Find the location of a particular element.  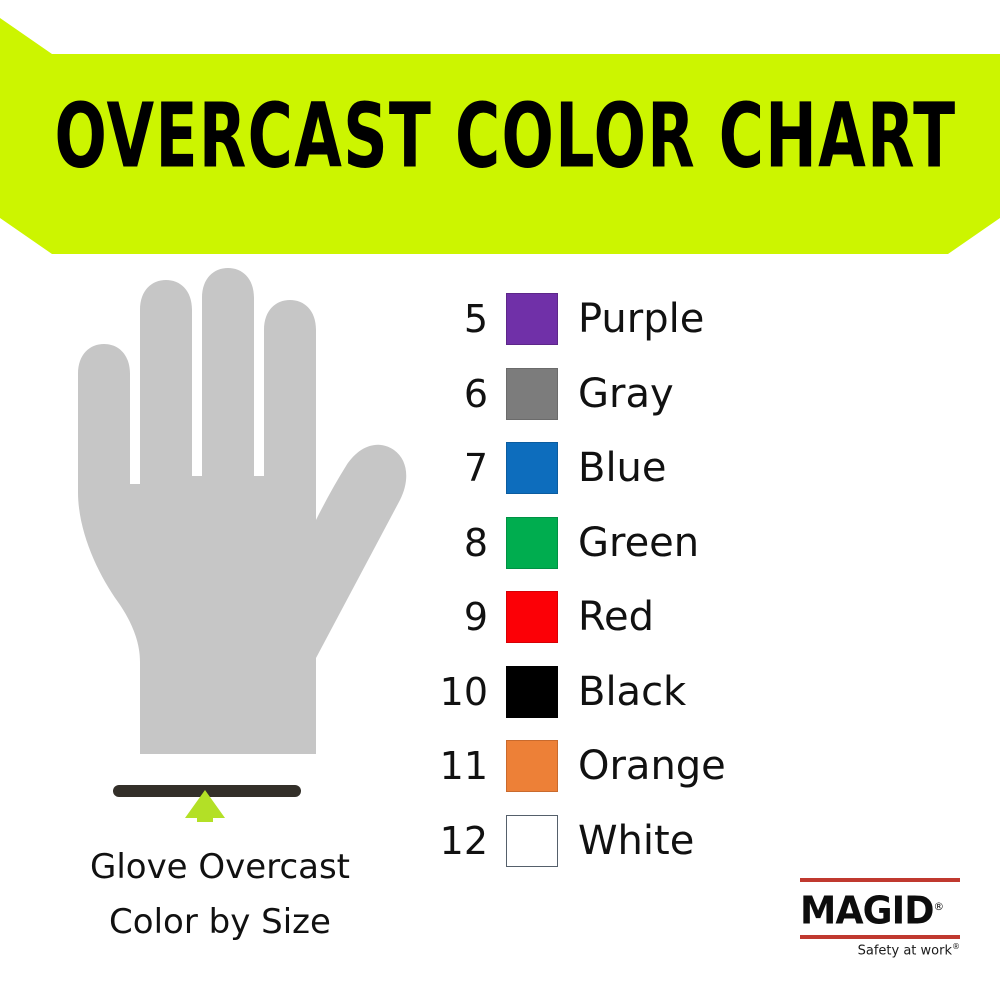

arrow-up-icon is located at coordinates (205, 806).